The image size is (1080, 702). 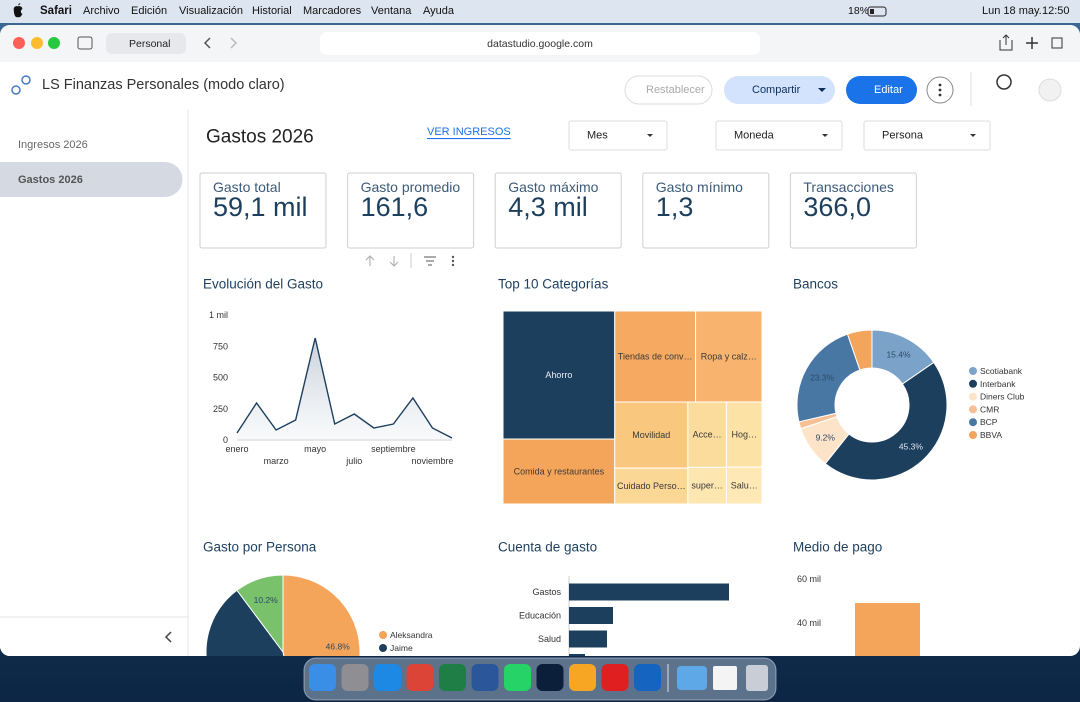 I want to click on dock-folder, so click(x=692, y=678).